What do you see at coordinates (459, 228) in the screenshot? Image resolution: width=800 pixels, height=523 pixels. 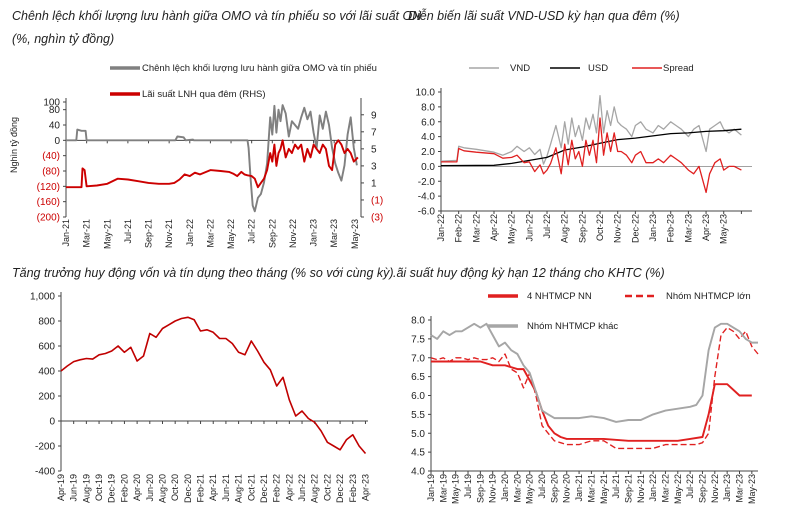 I see `c2-xtick-label: Feb-22` at bounding box center [459, 228].